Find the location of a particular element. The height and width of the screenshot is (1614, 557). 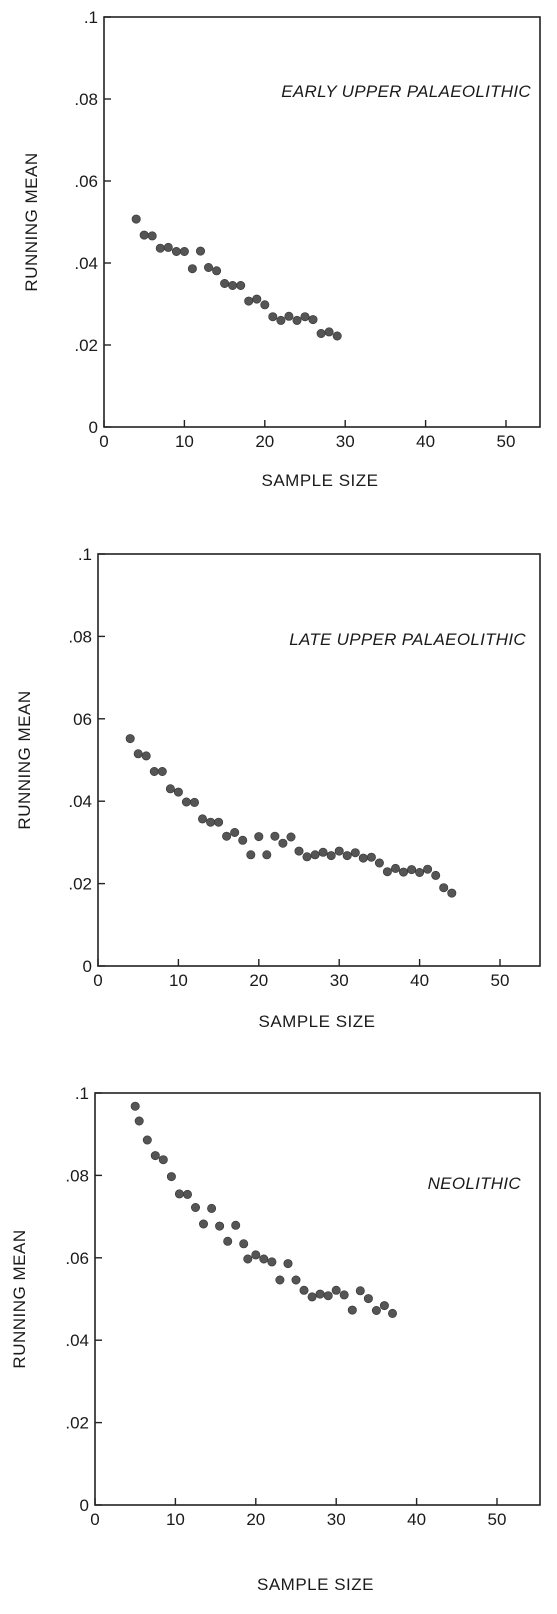

y-tick-label: .08 is located at coordinates (80, 636).